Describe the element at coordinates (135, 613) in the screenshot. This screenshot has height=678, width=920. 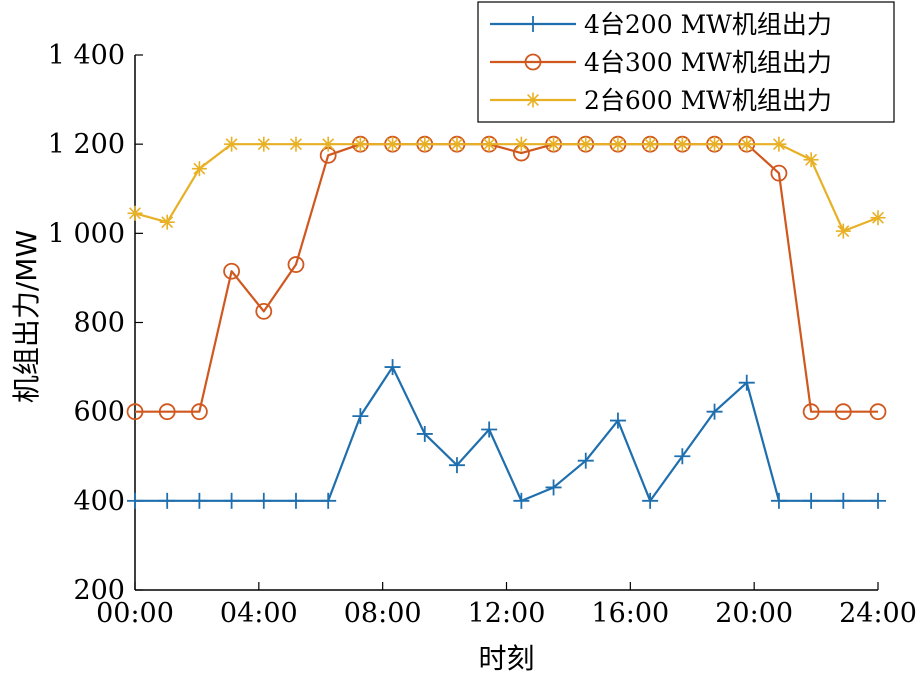
I see `x-tick-label: 00:00` at that location.